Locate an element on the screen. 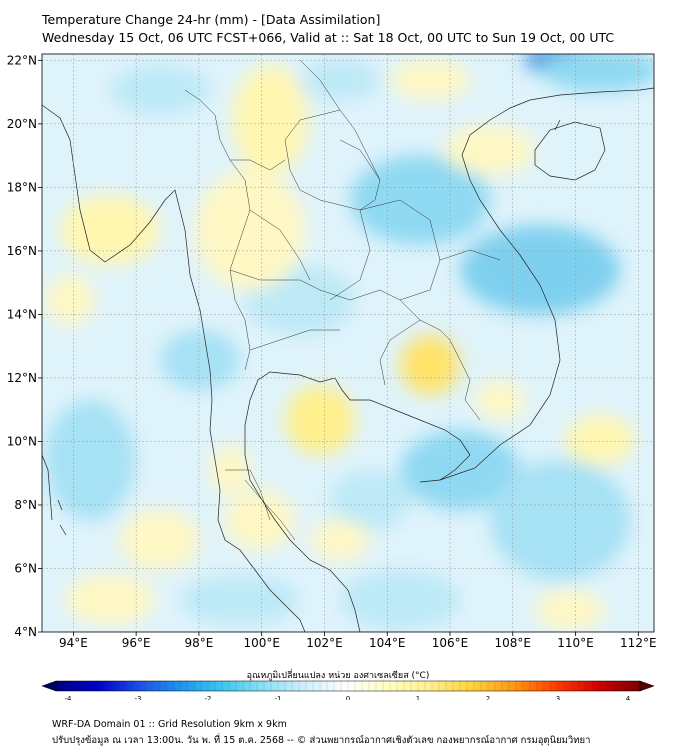 This screenshot has height=756, width=676. lon-tick-label: 102°E is located at coordinates (324, 643).